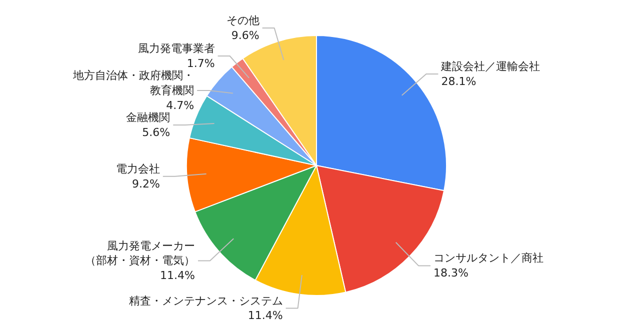 This screenshot has width=629, height=326. What do you see at coordinates (243, 21) in the screenshot?
I see `slice-label: その他` at bounding box center [243, 21].